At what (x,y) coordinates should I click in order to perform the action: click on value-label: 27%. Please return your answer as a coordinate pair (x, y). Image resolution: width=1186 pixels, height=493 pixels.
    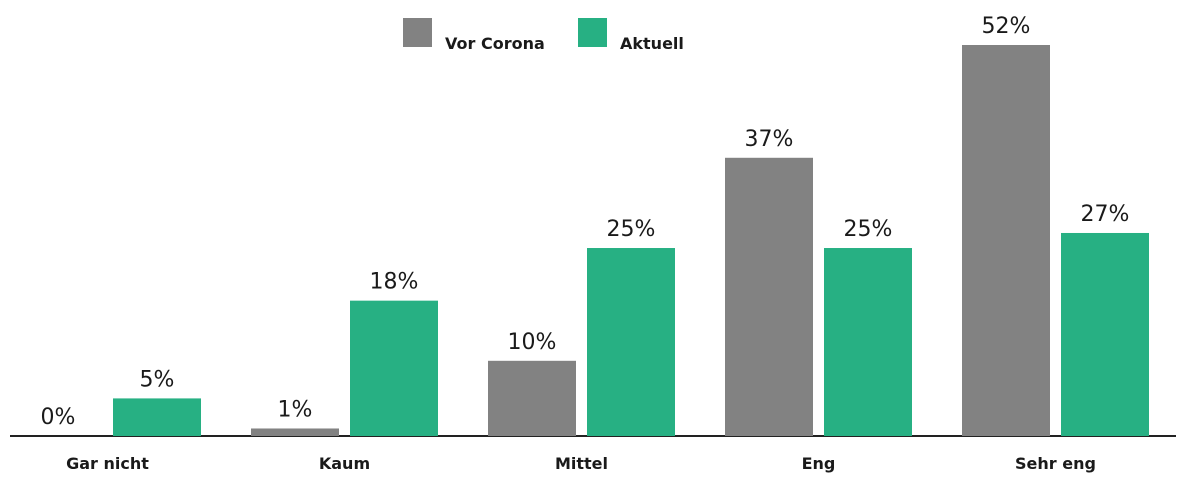
    Looking at the image, I should click on (1105, 214).